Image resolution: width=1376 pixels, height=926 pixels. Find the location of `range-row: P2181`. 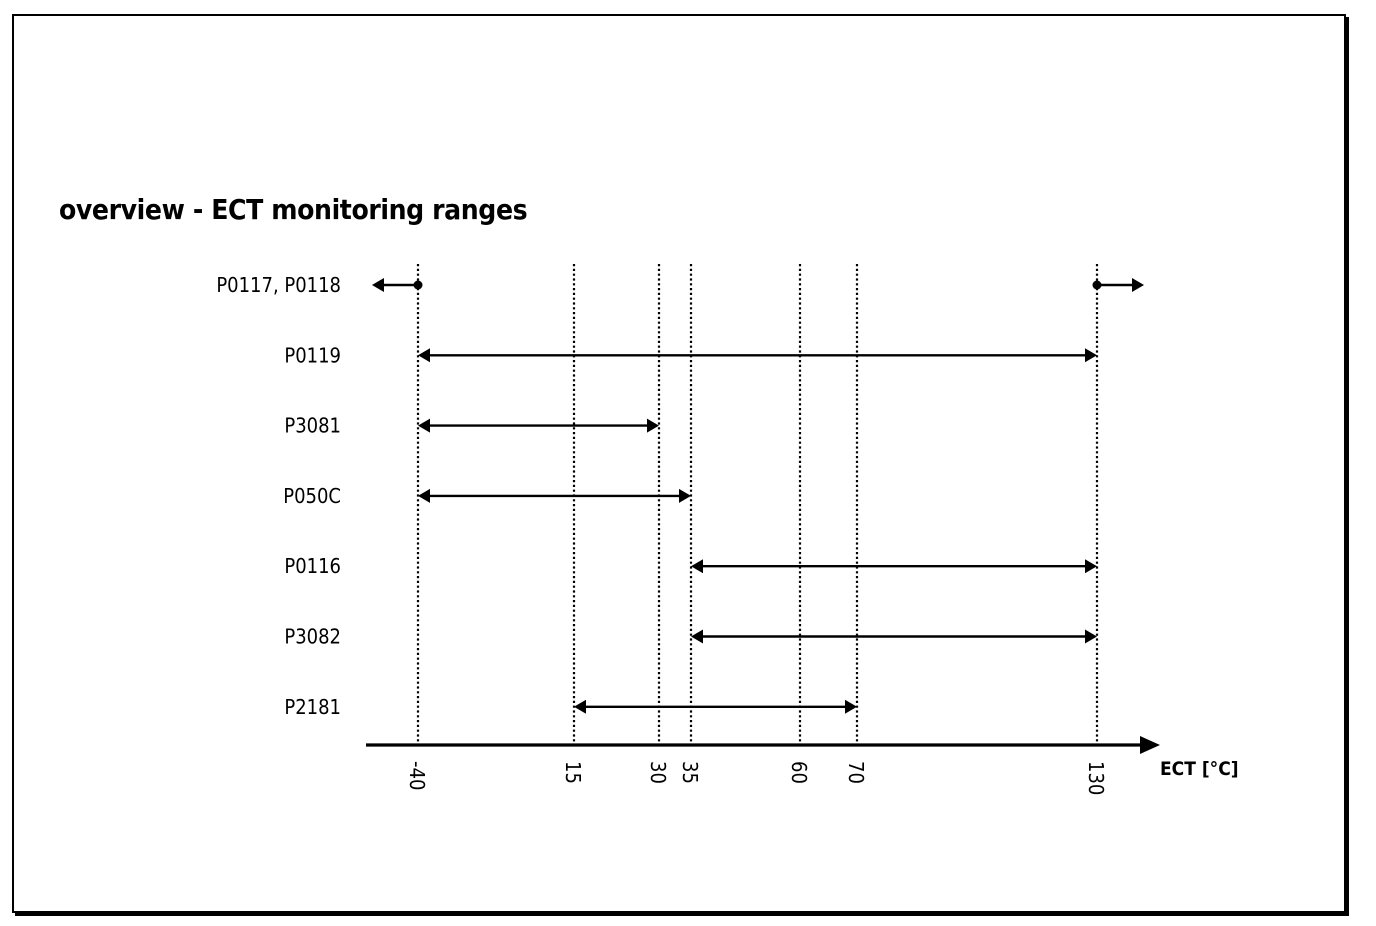

range-row: P2181 is located at coordinates (570, 707).